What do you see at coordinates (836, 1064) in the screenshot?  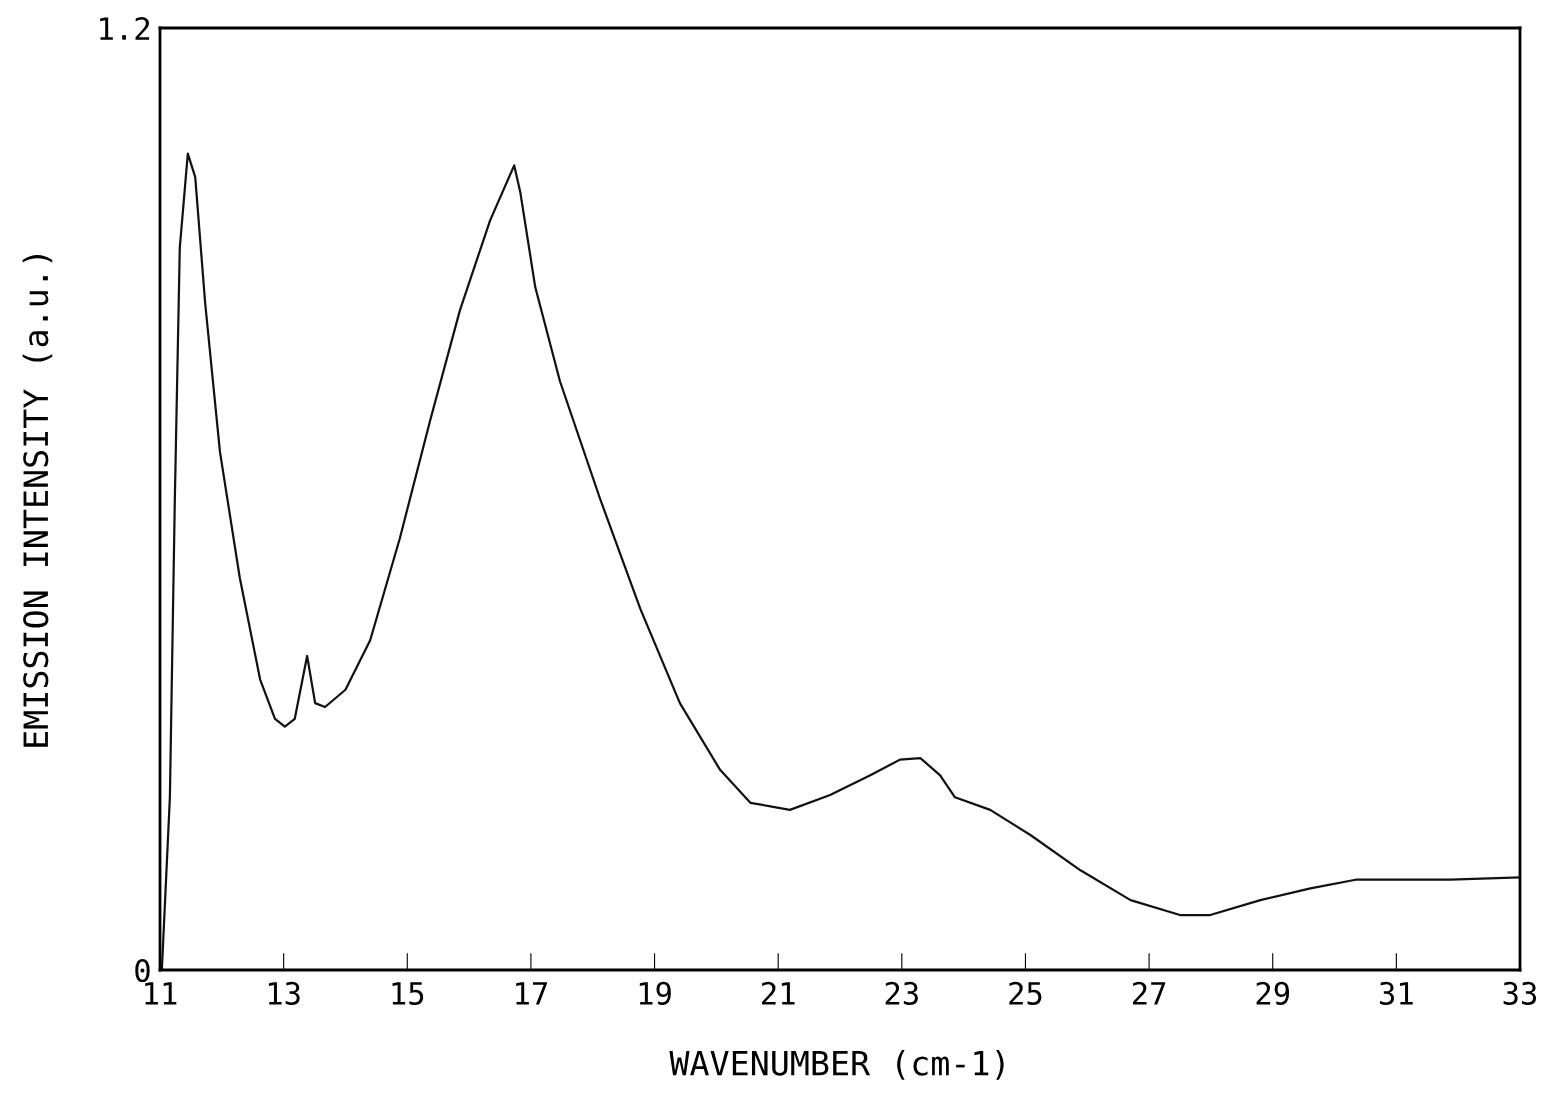 I see `x-axis-title: WAVENUMBER (cm-1)` at bounding box center [836, 1064].